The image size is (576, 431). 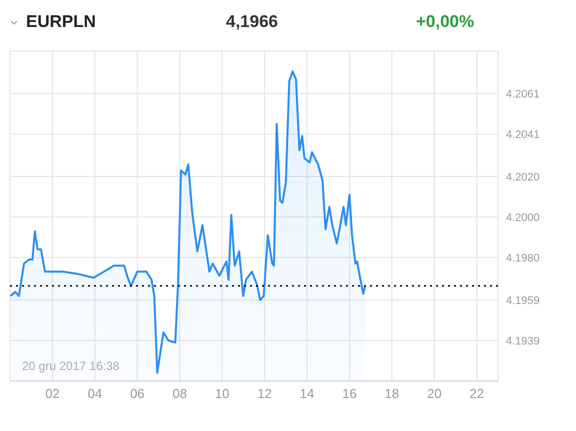 I want to click on x-tick-label: 04, so click(x=95, y=394).